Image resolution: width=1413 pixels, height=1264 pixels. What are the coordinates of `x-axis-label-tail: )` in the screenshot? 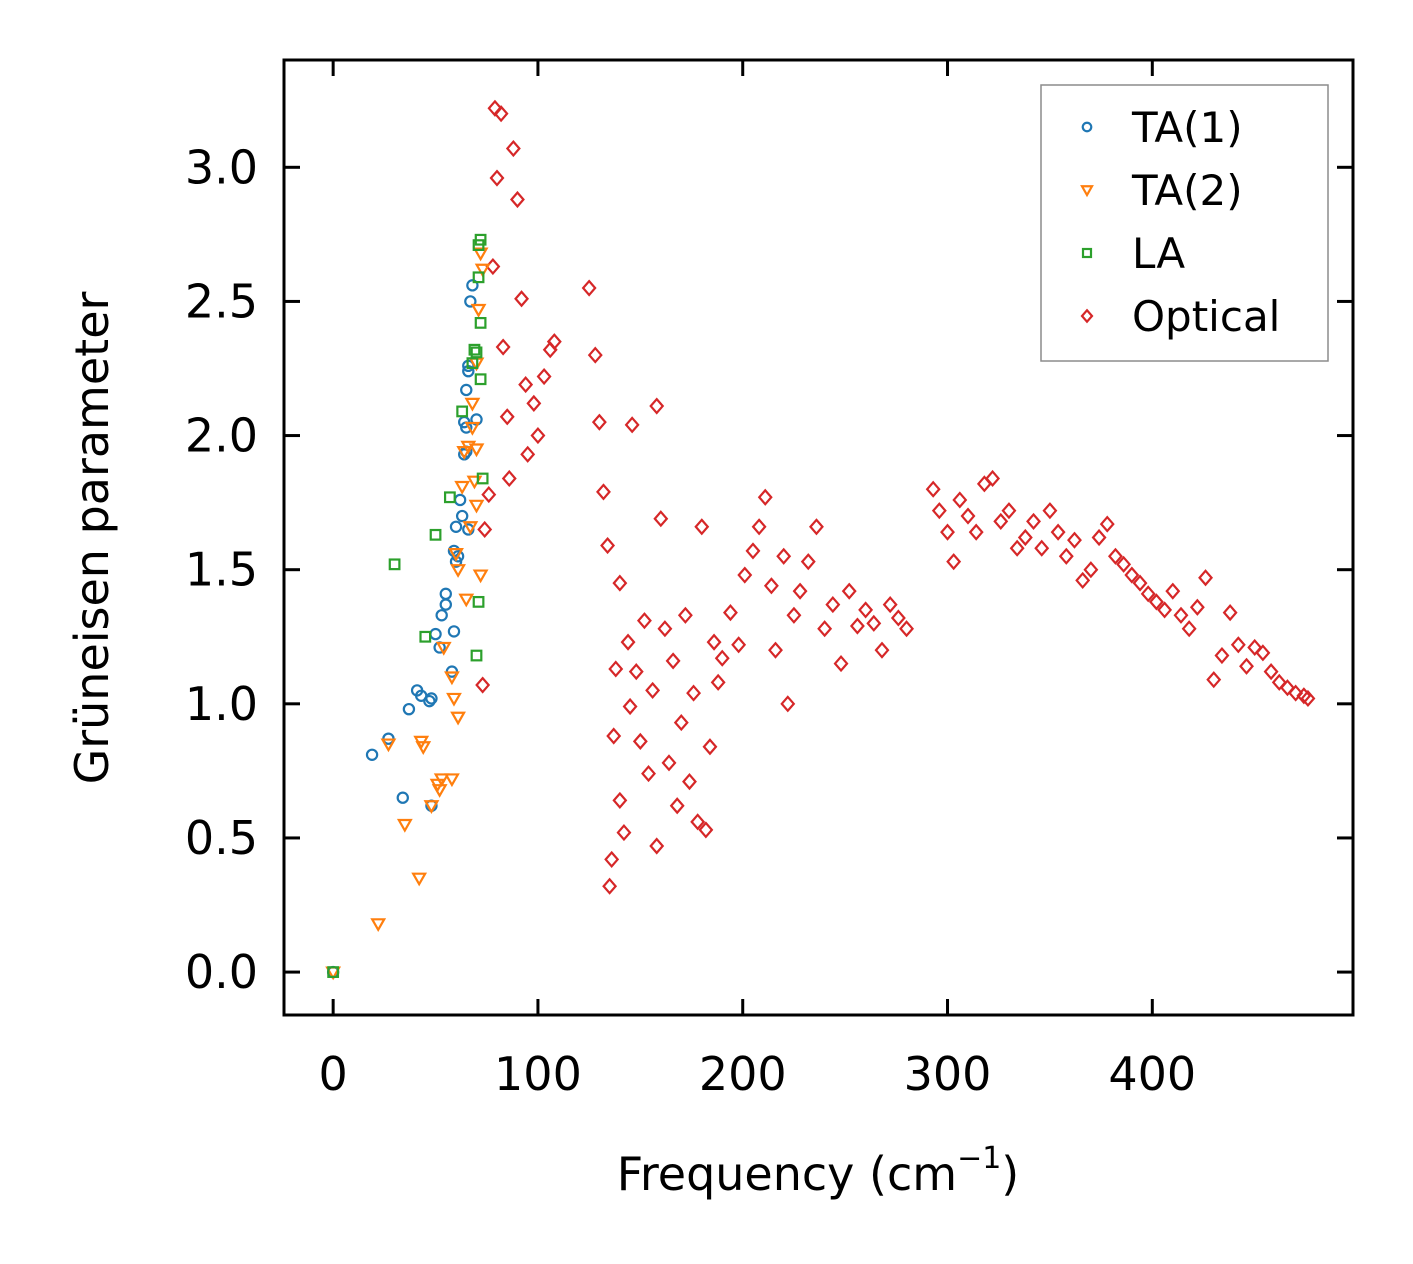 It's located at (1010, 1174).